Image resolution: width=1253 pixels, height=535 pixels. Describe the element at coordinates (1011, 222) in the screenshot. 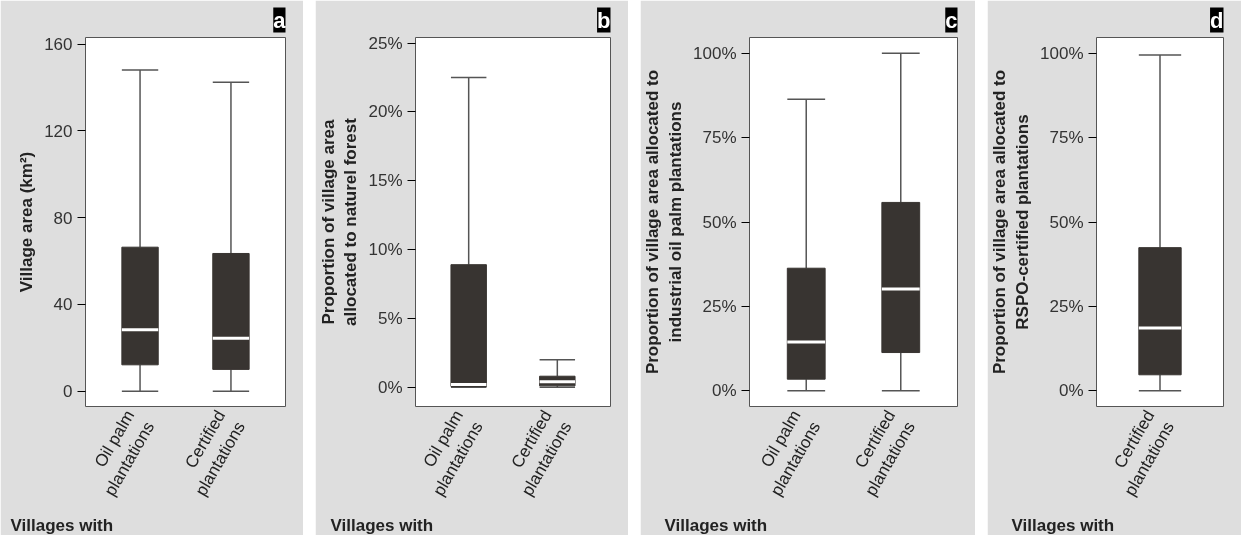

I see `y-axis-title: Proportion of village area allocated to RSPO-certified plantations` at that location.